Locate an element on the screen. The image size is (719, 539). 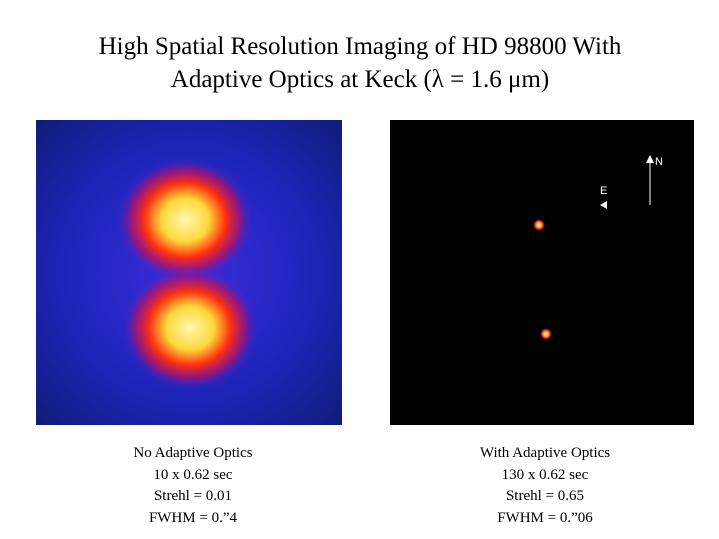
caption-line: FWHM = 0.”4 is located at coordinates (193, 518).